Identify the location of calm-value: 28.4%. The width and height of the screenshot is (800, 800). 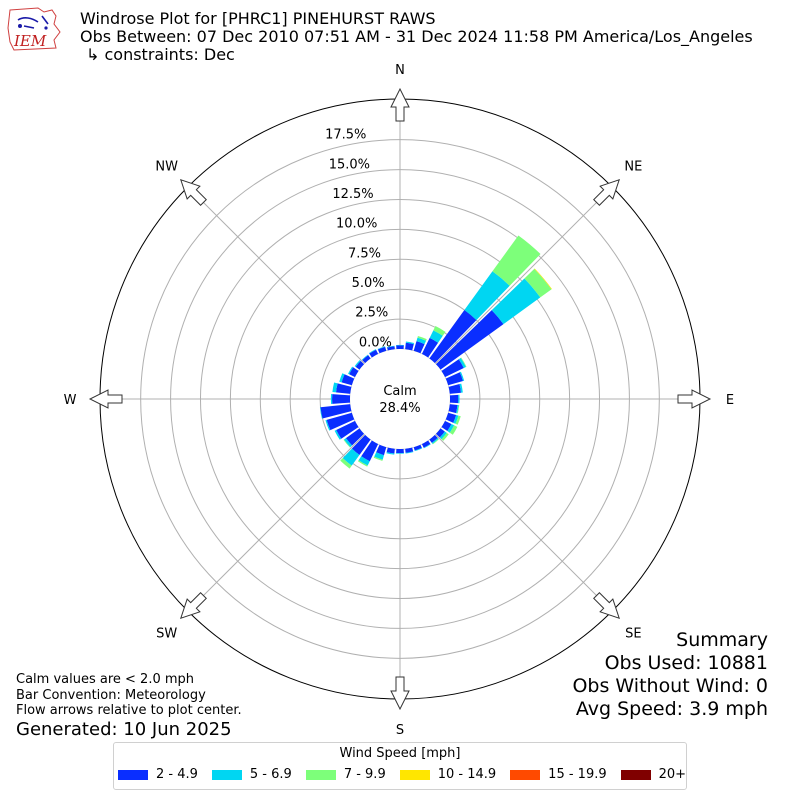
(399, 408).